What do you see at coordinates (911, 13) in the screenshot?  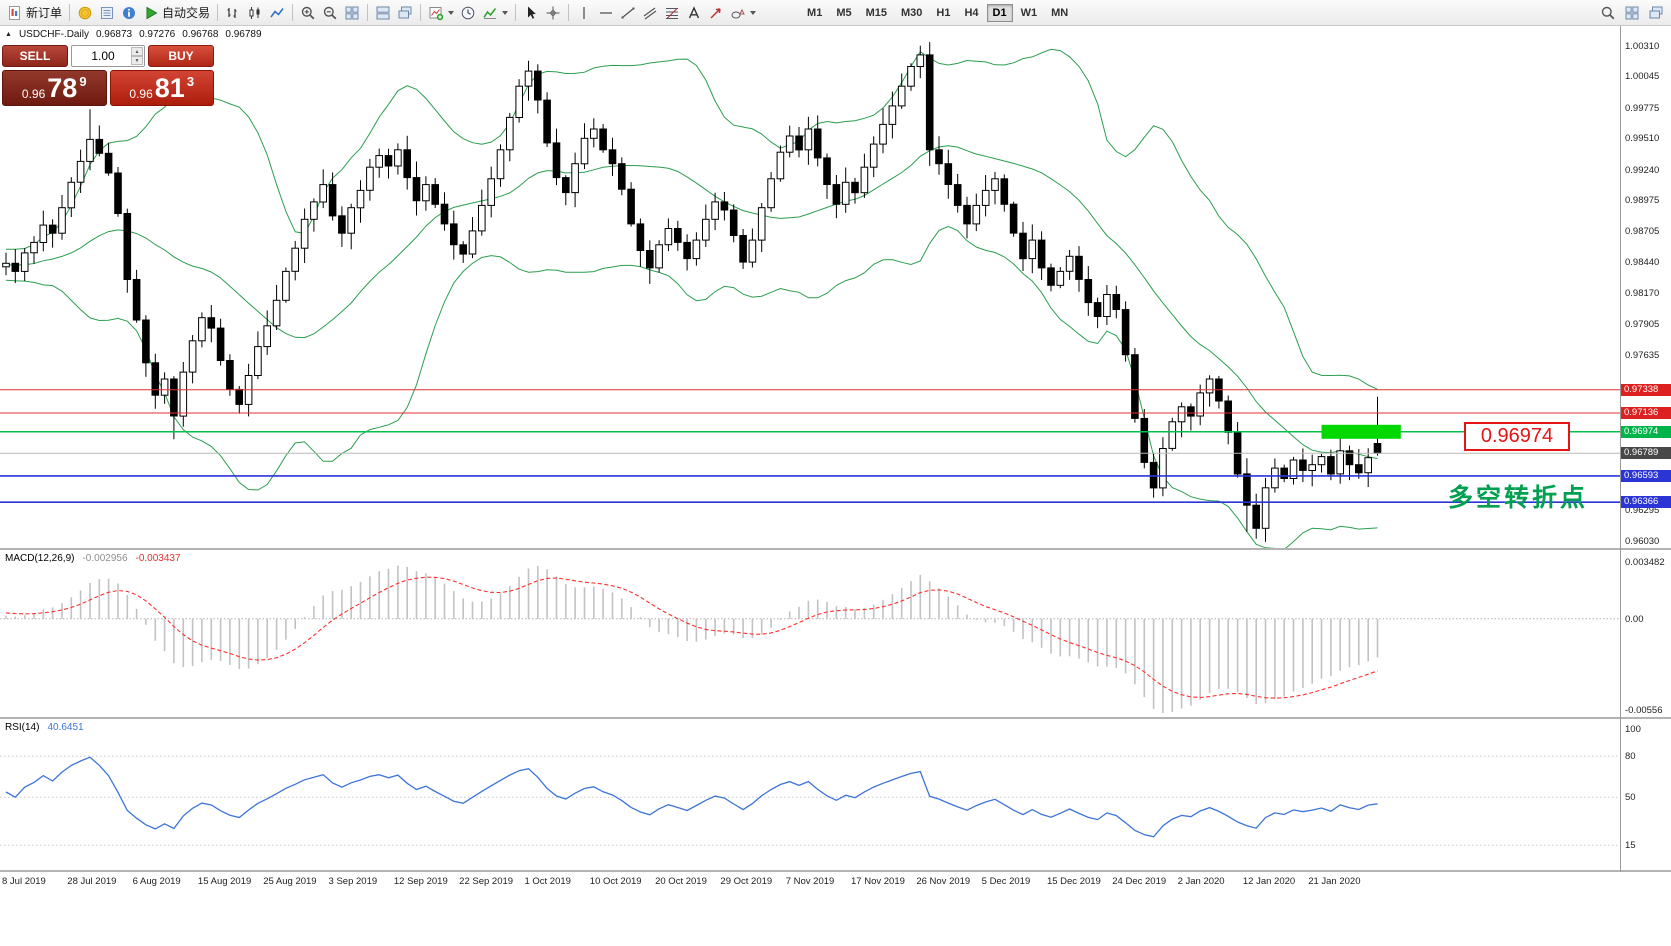 I see `timeframe-m30: M30` at bounding box center [911, 13].